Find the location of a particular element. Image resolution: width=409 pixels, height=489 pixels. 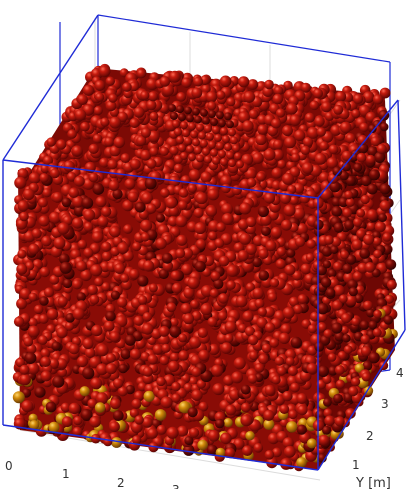

x-axis-ticks: 0 1 2 3 is located at coordinates (92, 474).